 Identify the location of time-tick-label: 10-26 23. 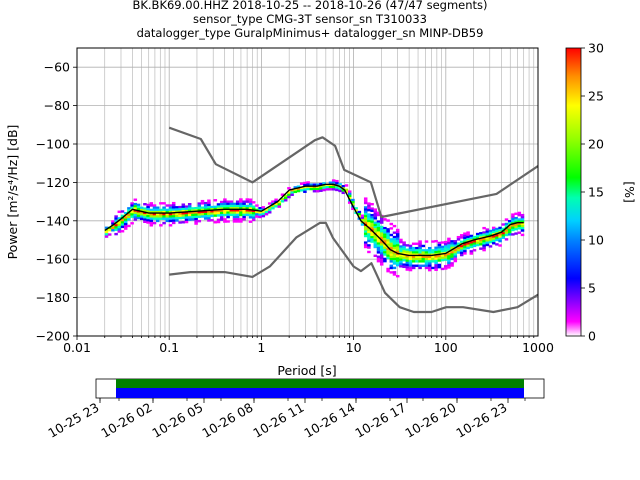
(481, 420).